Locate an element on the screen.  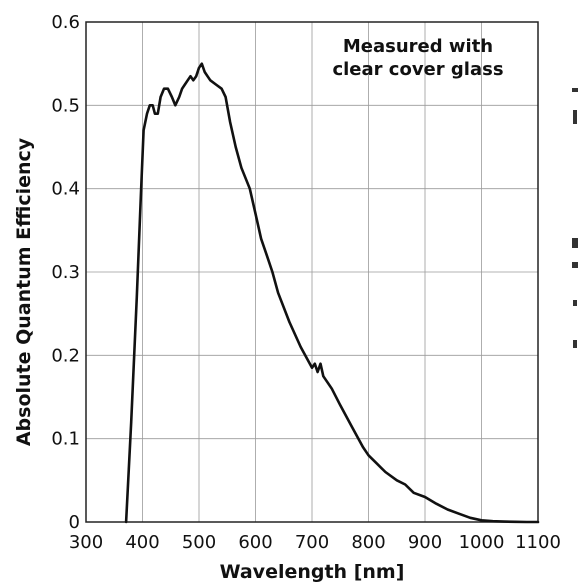
x-tick-labels: 300 400 500 600 700 800 900 1000 1100 is located at coordinates (315, 542).